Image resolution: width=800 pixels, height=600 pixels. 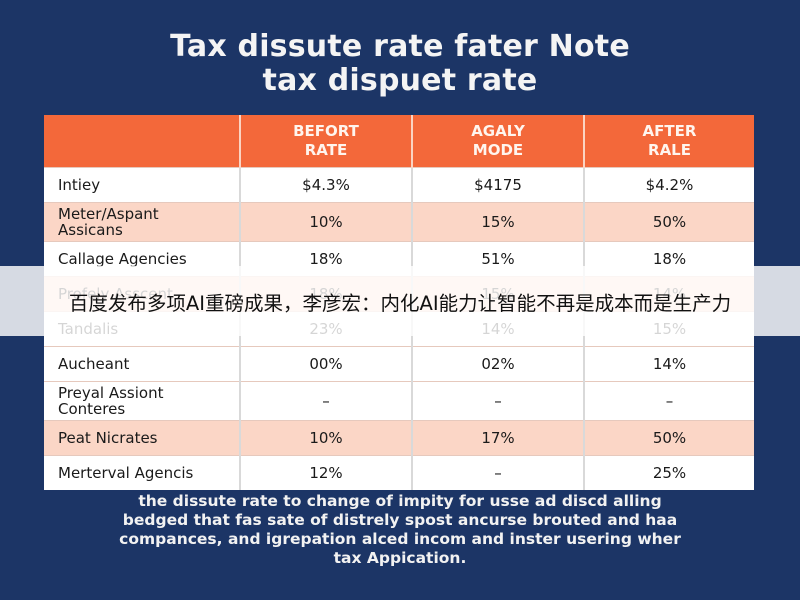 I want to click on table-row: Aucheant 00% 02% 14%, so click(x=399, y=364).